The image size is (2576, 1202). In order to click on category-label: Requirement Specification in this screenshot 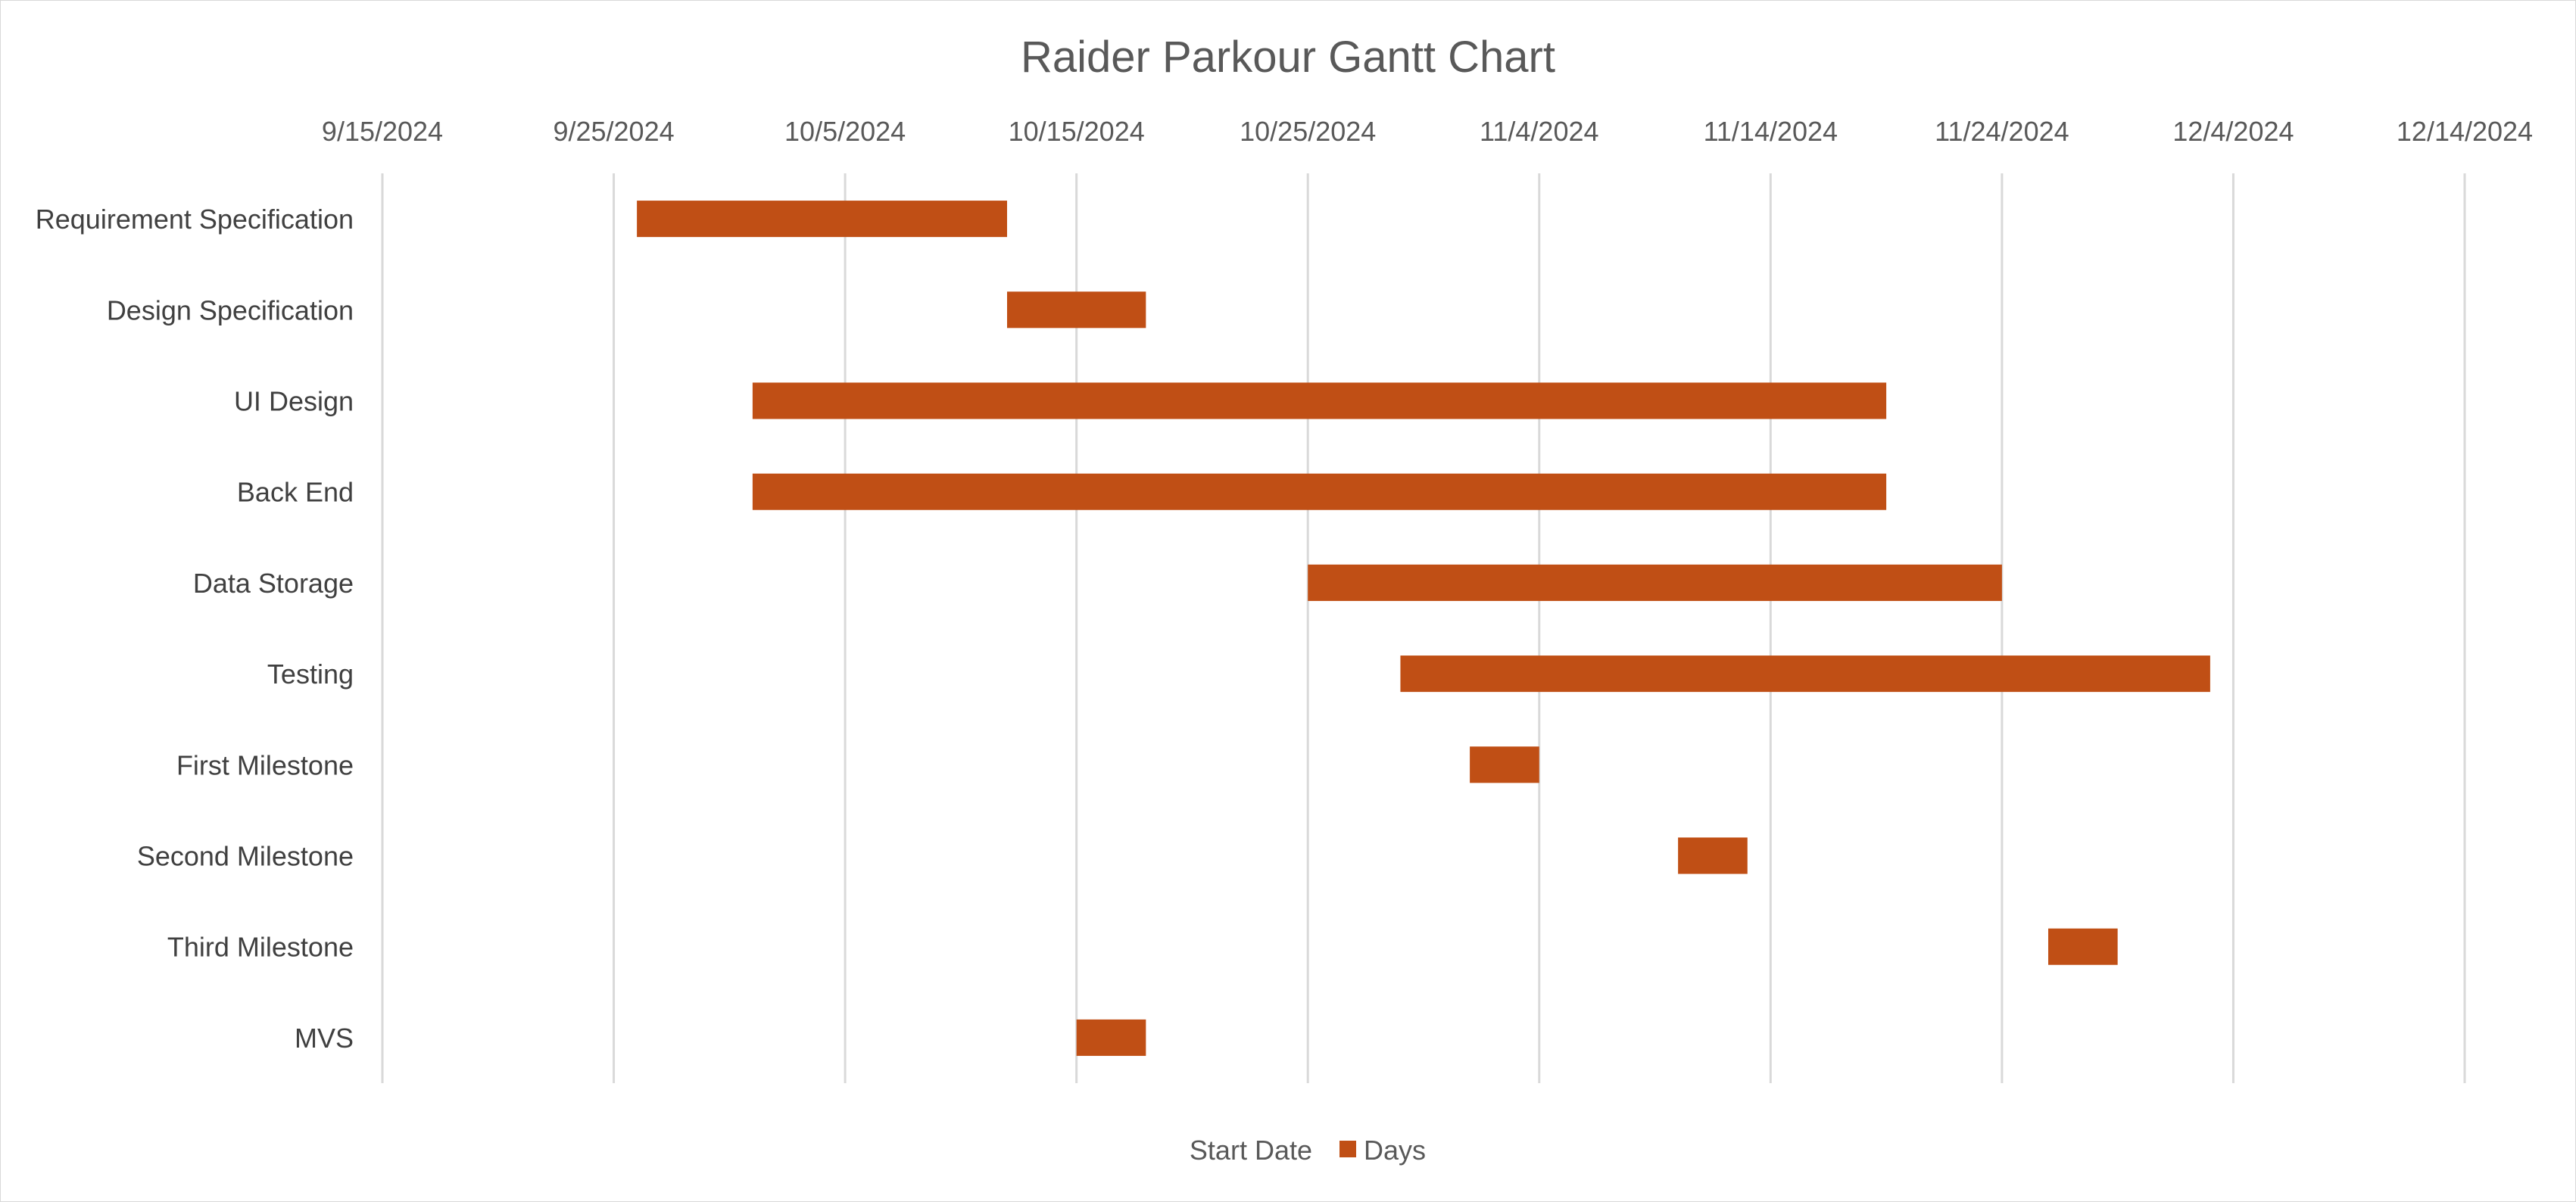, I will do `click(195, 219)`.